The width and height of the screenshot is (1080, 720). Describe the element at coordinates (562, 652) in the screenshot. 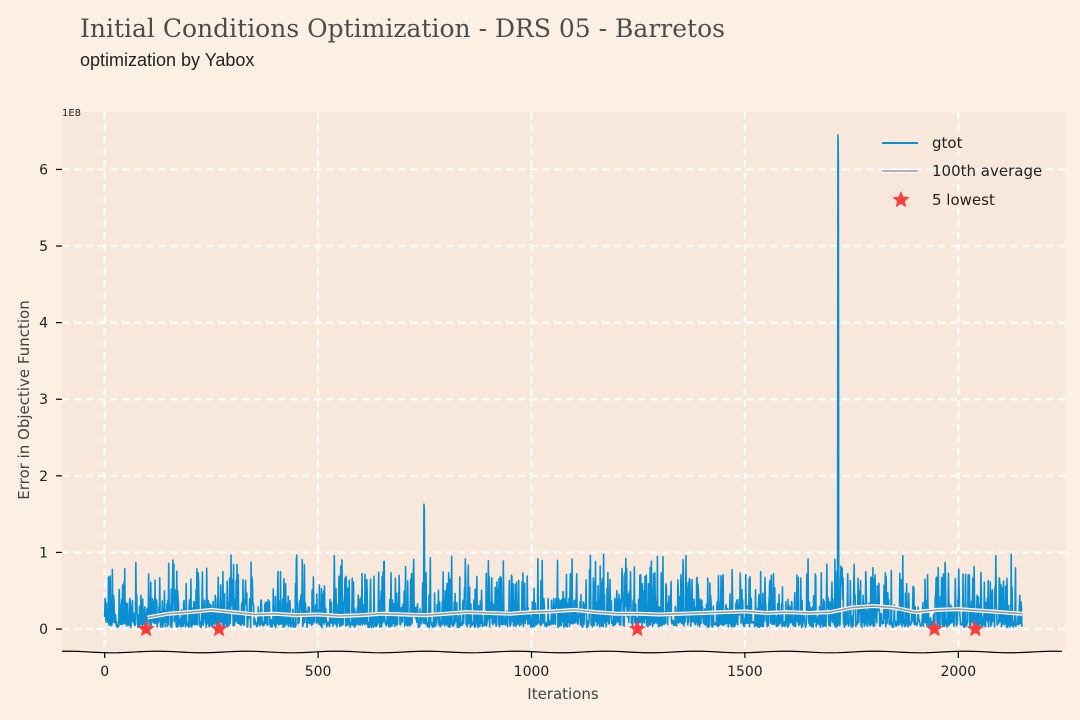

I see `x-axis-line` at that location.